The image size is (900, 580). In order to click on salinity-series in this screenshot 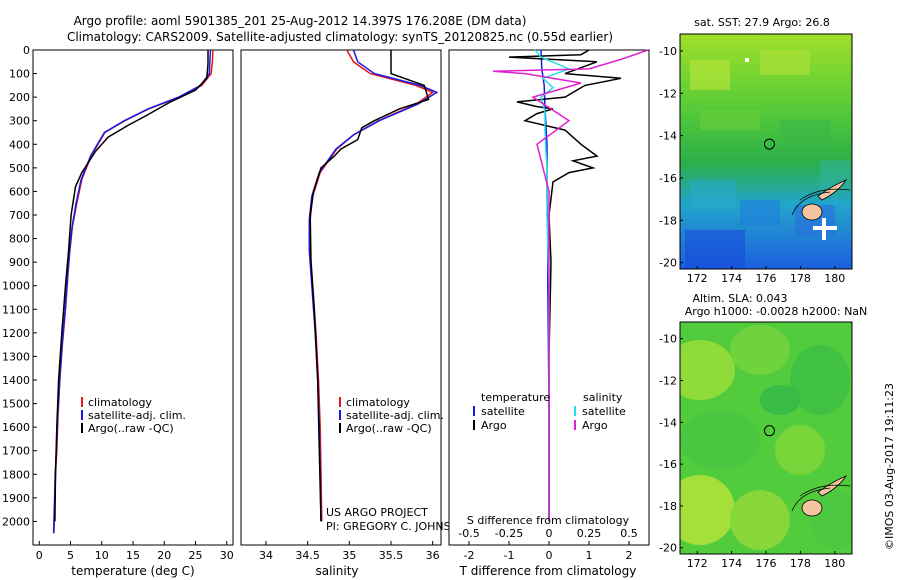, I will do `click(373, 285)`.